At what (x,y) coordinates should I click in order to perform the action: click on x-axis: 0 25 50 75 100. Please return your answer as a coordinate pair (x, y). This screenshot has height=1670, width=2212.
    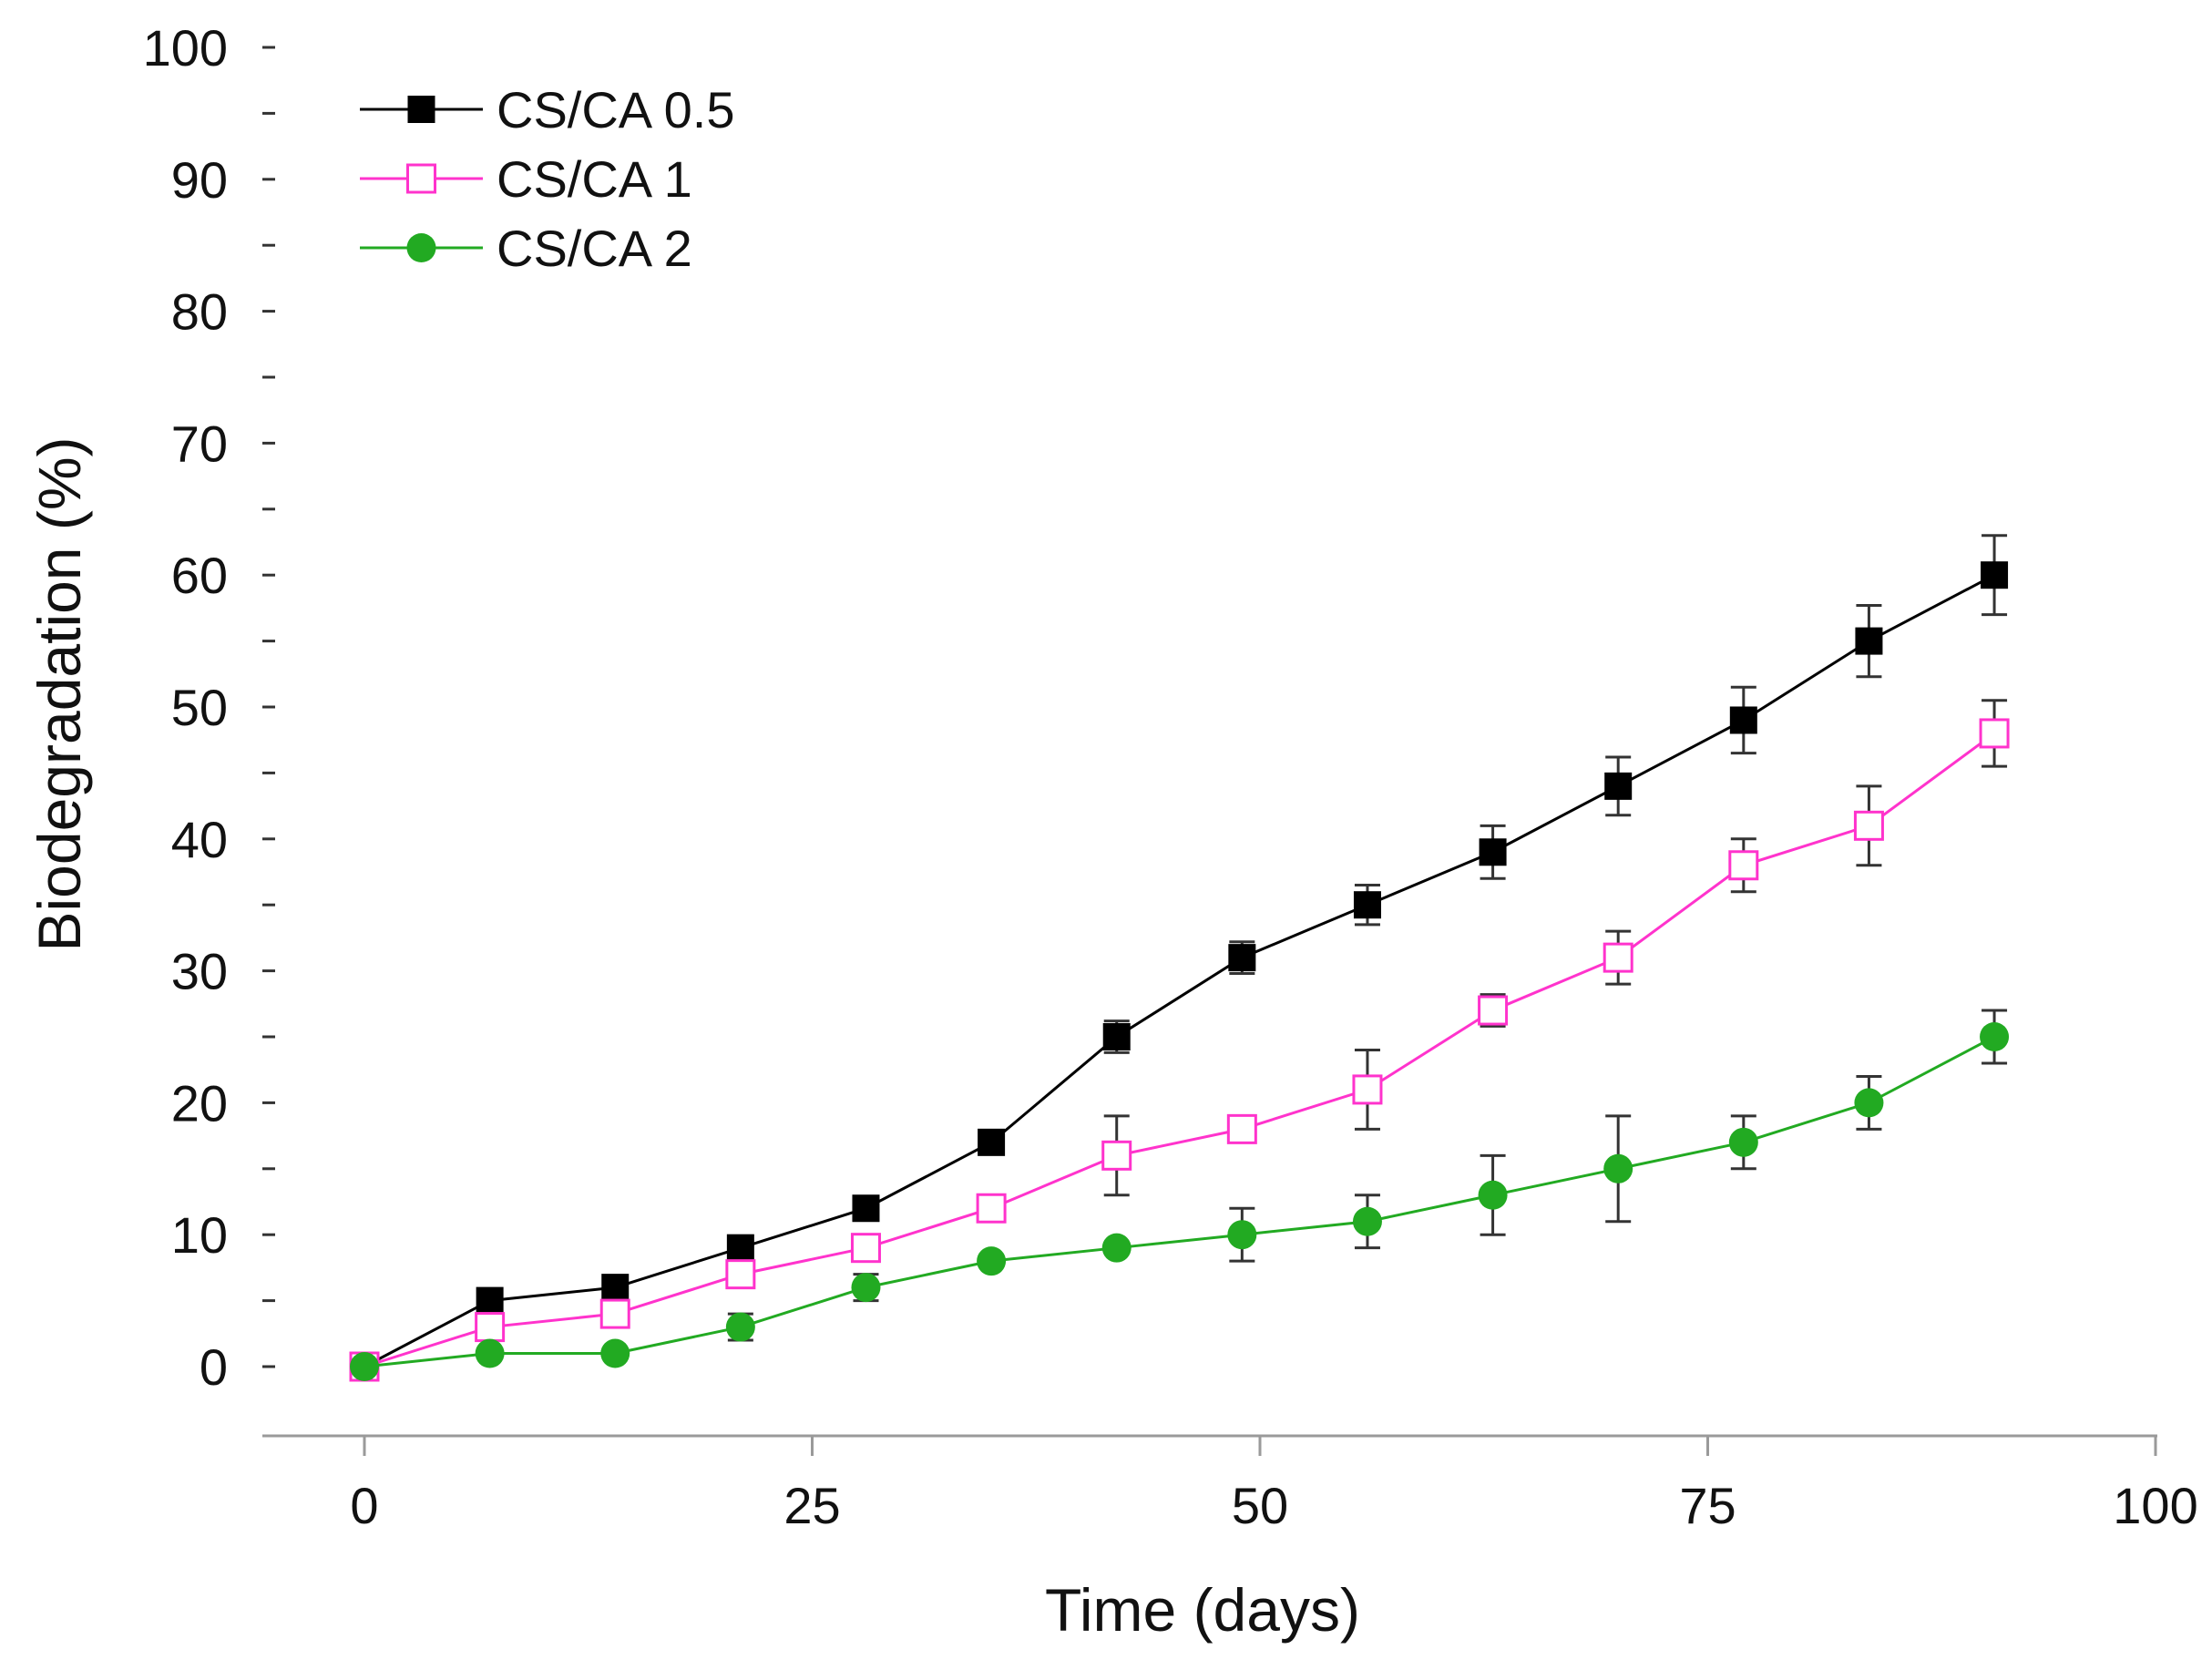
    Looking at the image, I should click on (1230, 1484).